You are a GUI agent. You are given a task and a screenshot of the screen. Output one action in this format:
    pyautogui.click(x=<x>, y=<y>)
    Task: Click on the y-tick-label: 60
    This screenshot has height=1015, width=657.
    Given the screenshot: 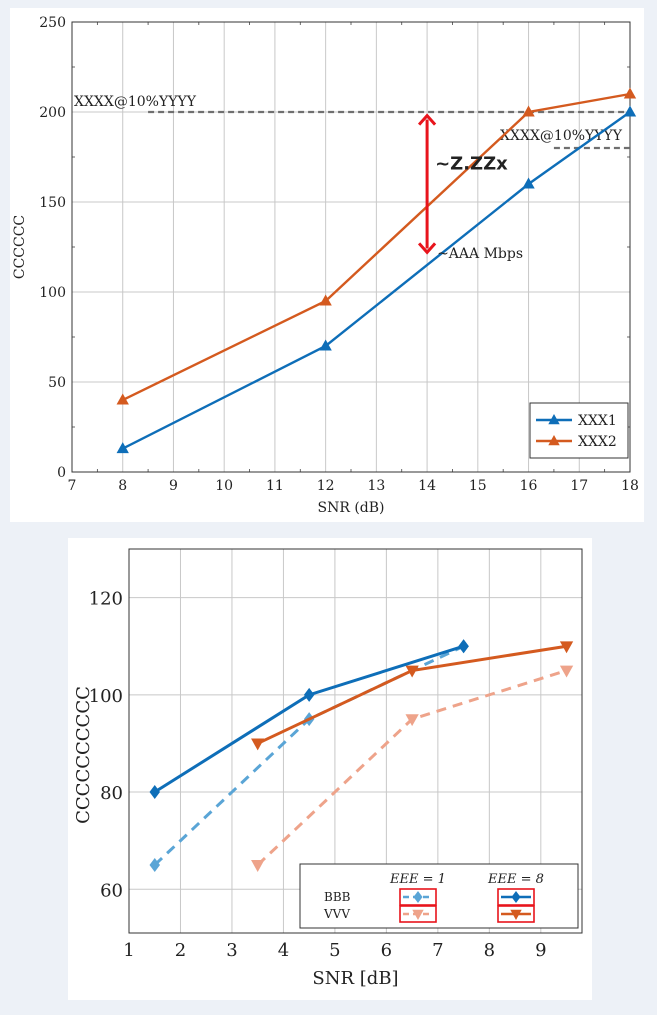 What is the action you would take?
    pyautogui.click(x=111, y=890)
    